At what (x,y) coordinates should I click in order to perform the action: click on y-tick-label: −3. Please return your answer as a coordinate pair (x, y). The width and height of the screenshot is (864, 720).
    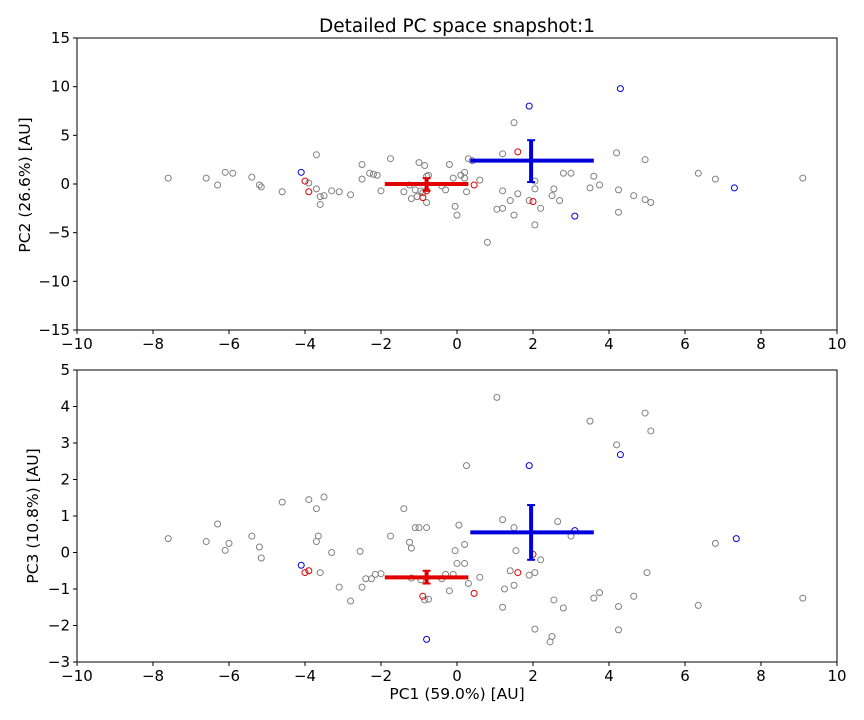
    Looking at the image, I should click on (59, 662).